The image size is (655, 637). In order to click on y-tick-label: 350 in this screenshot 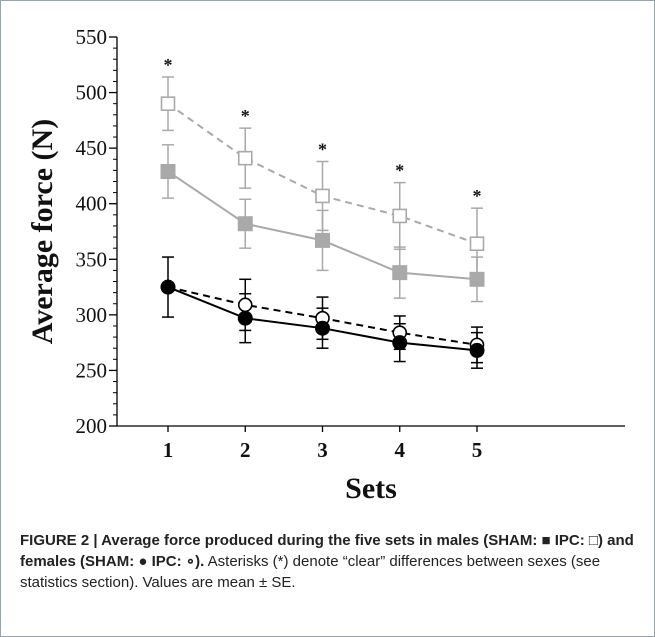, I will do `click(92, 259)`.